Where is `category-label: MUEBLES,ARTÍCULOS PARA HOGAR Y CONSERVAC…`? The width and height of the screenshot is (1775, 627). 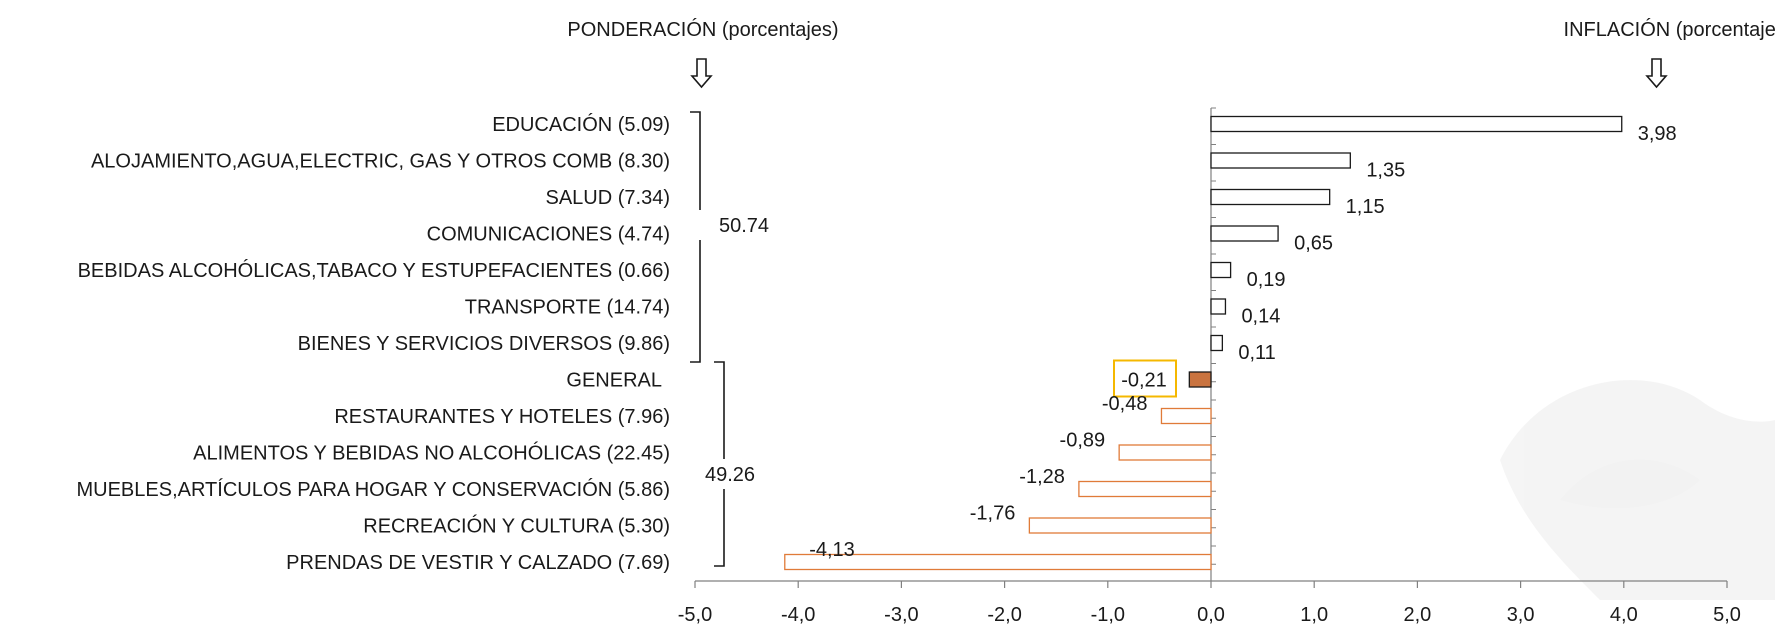 category-label: MUEBLES,ARTÍCULOS PARA HOGAR Y CONSERVAC… is located at coordinates (373, 489).